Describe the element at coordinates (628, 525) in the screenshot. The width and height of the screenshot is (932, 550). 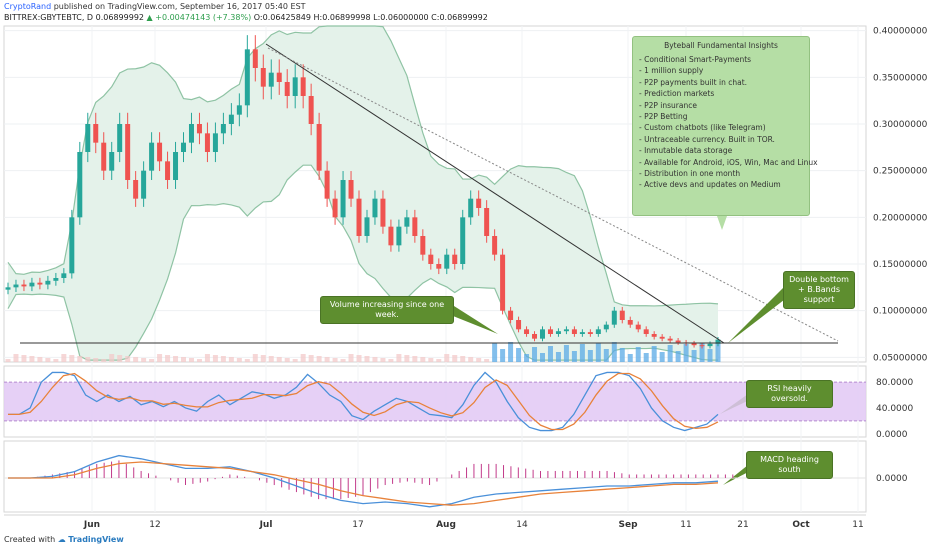
I see `time-tick-label: Sep` at that location.